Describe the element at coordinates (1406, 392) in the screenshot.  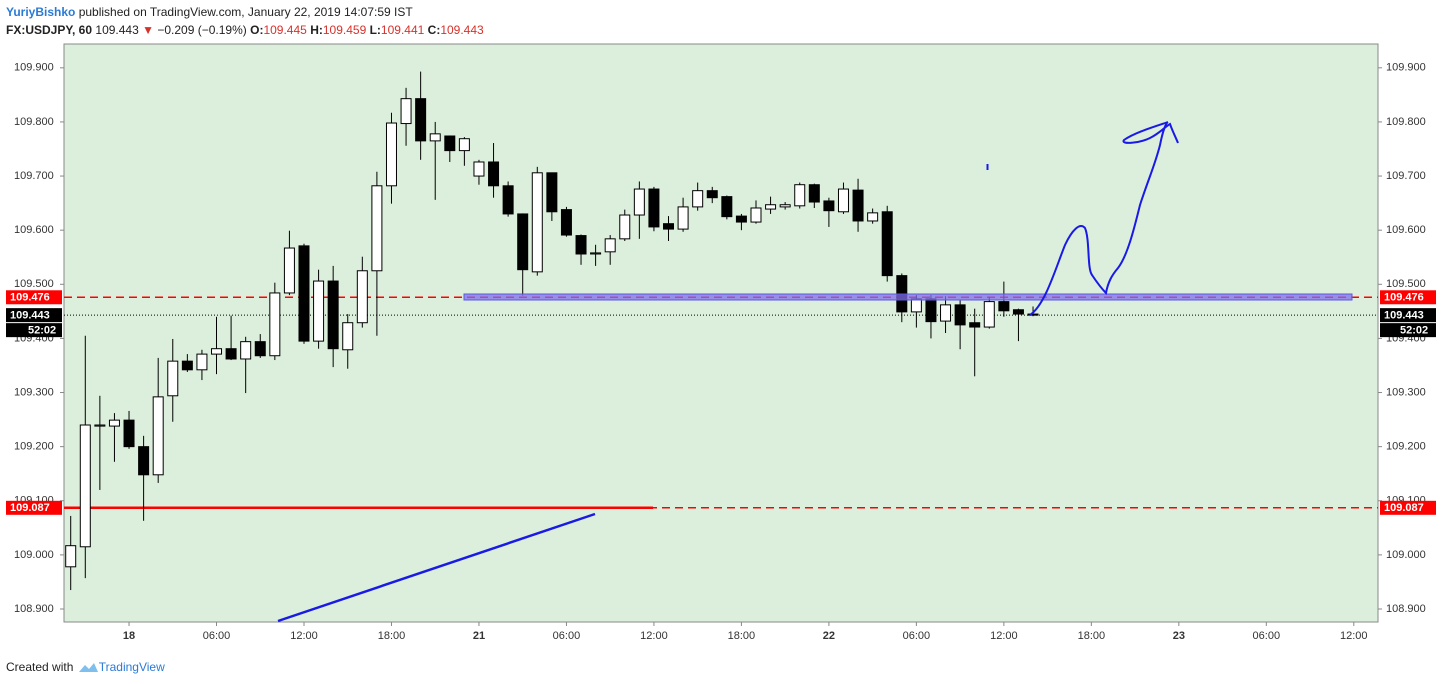
I see `y2-tick-label: 109.300` at that location.